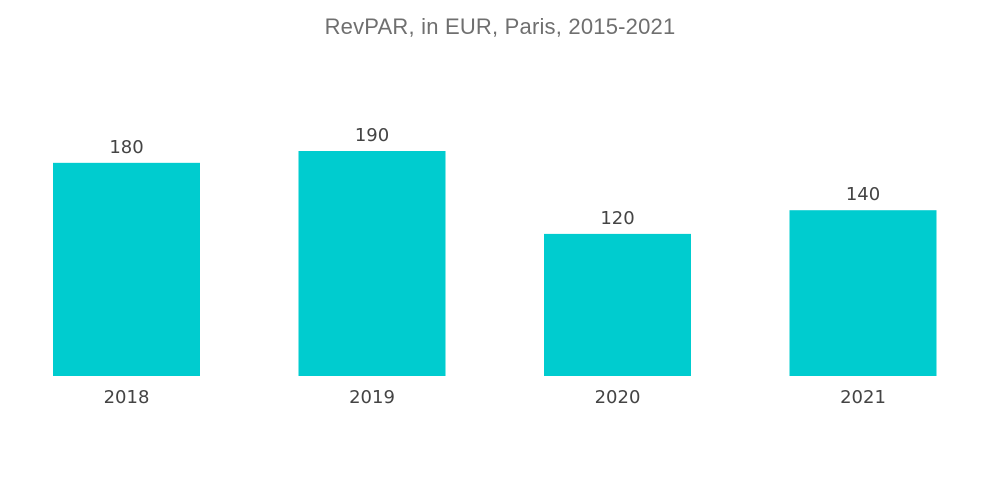  I want to click on bar-2021, so click(863, 293).